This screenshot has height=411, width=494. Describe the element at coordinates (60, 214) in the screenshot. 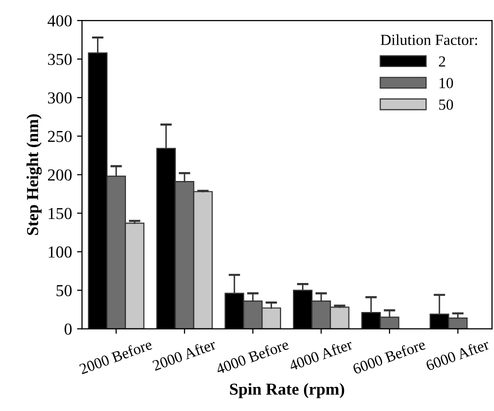

I see `y-tick-label: 150` at that location.